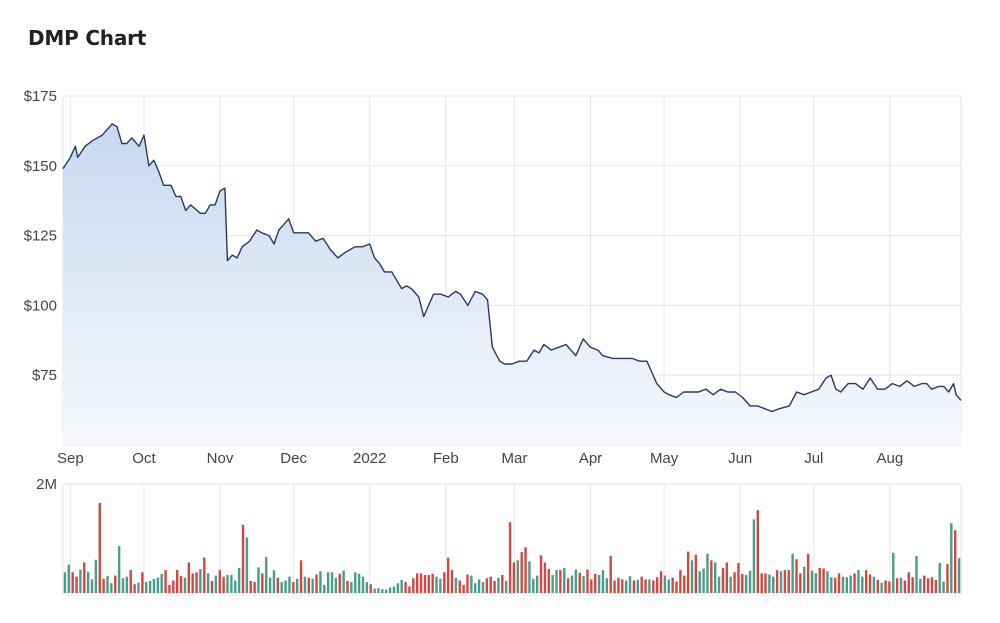  Describe the element at coordinates (144, 458) in the screenshot. I see `x-tick-label: Oct` at that location.